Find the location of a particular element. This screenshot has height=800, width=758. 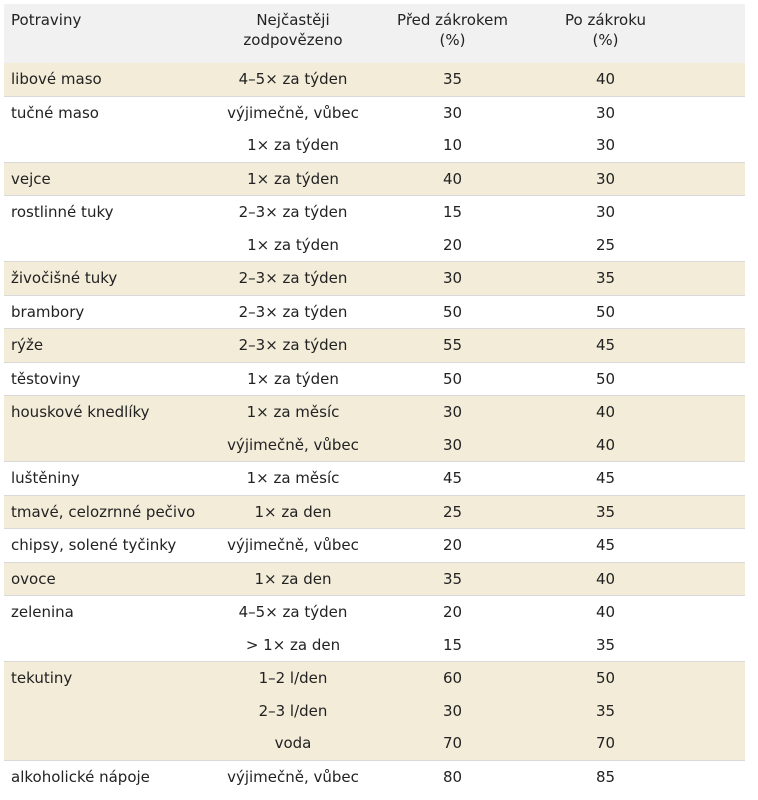

header-before: Před zákrokem (%) is located at coordinates (452, 33).